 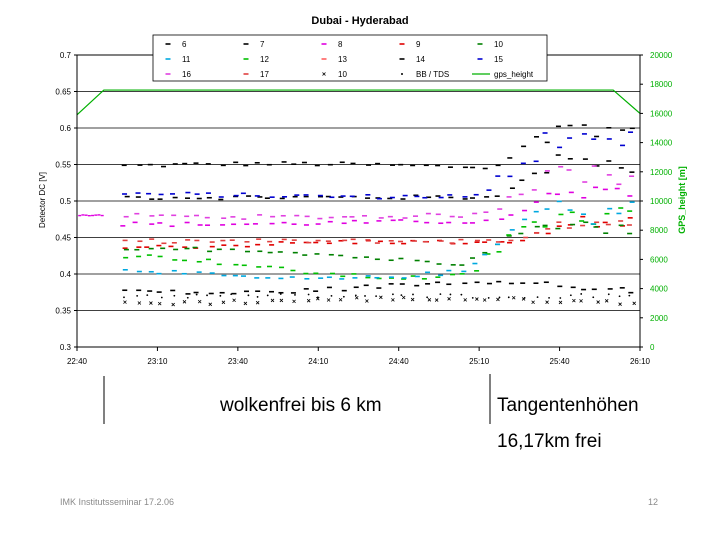 I want to click on legend-box, so click(x=350, y=58).